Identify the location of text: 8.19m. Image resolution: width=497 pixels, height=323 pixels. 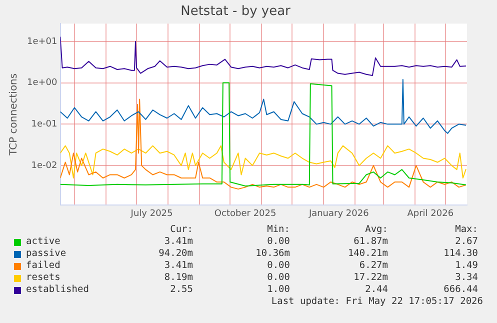
(178, 278).